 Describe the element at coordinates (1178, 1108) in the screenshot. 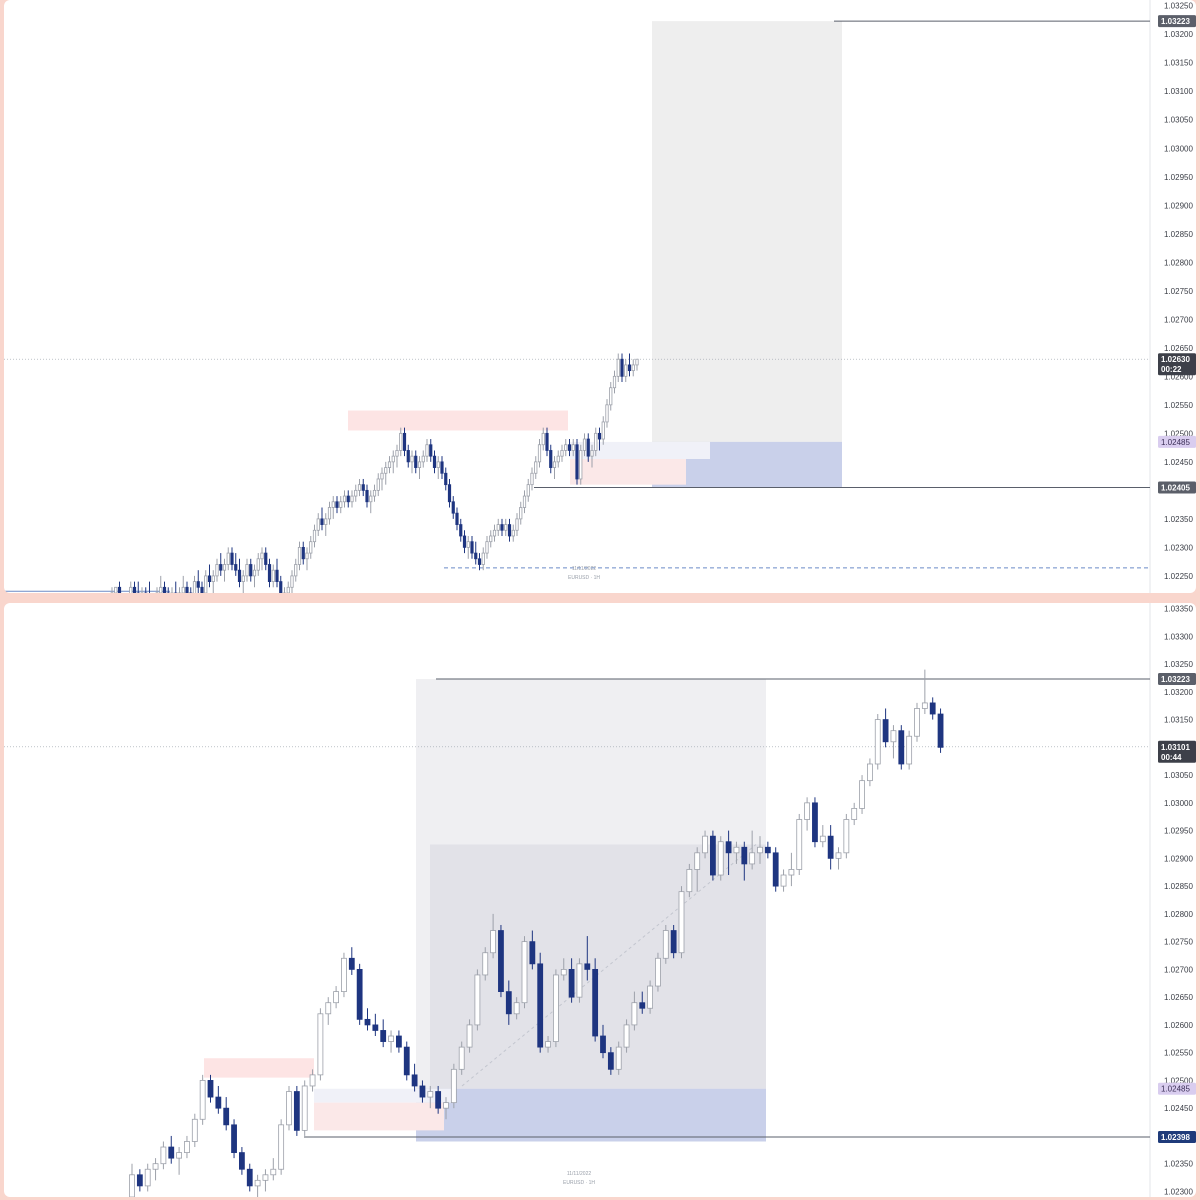

I see `price-tick-label: 1.02450` at that location.